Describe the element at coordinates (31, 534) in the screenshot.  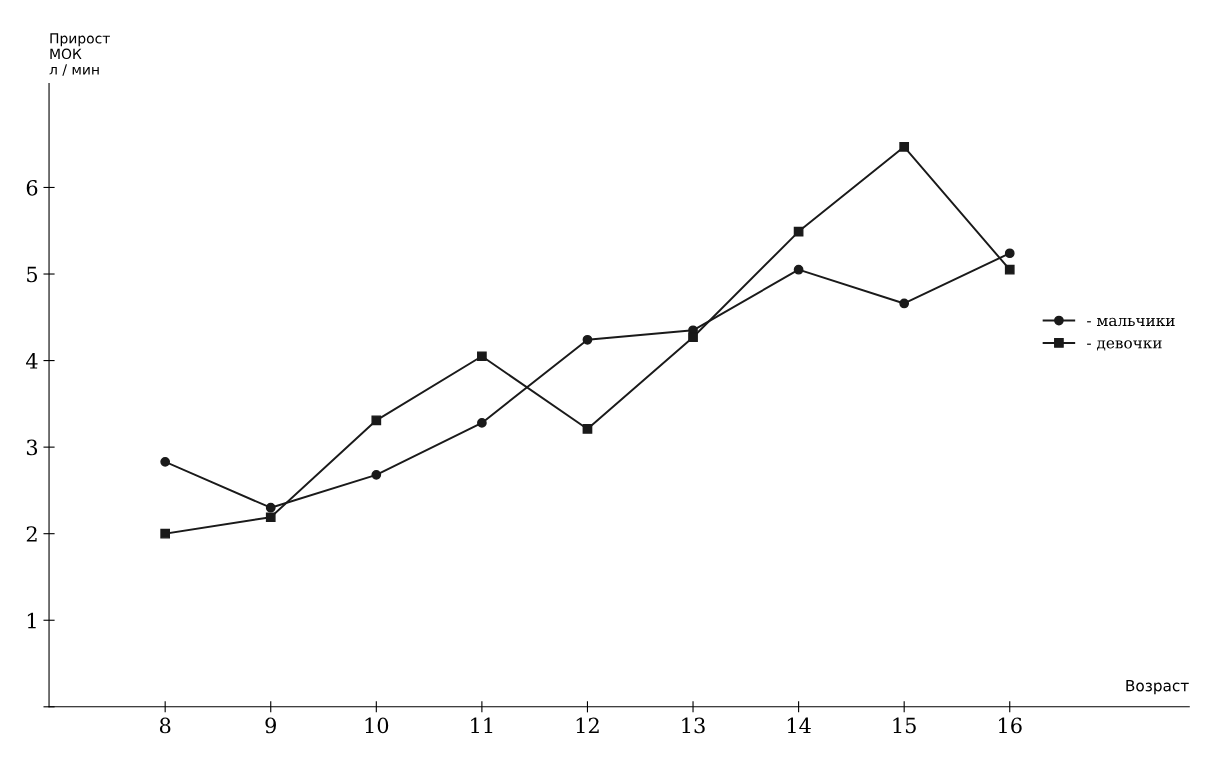
I see `y-tick-label: 2` at that location.